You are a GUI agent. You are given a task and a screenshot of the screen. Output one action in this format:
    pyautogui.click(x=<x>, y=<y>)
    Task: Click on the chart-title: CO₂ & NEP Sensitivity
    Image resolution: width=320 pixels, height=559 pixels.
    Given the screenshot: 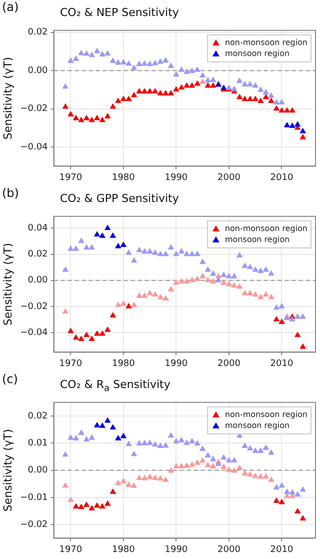 What is the action you would take?
    pyautogui.click(x=119, y=12)
    